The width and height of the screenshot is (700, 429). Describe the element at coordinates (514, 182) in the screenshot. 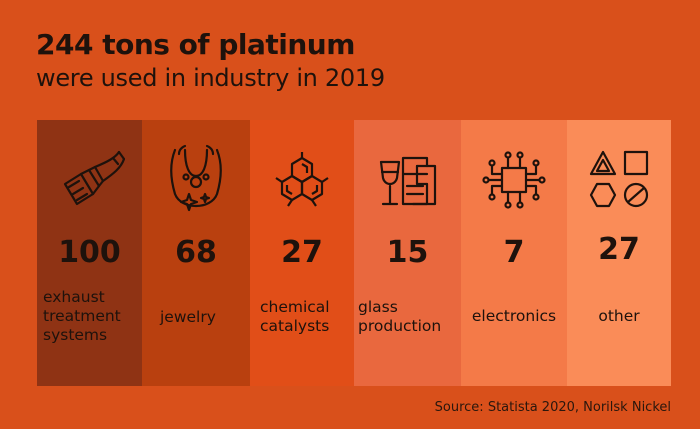

I see `microchip-icon` at that location.